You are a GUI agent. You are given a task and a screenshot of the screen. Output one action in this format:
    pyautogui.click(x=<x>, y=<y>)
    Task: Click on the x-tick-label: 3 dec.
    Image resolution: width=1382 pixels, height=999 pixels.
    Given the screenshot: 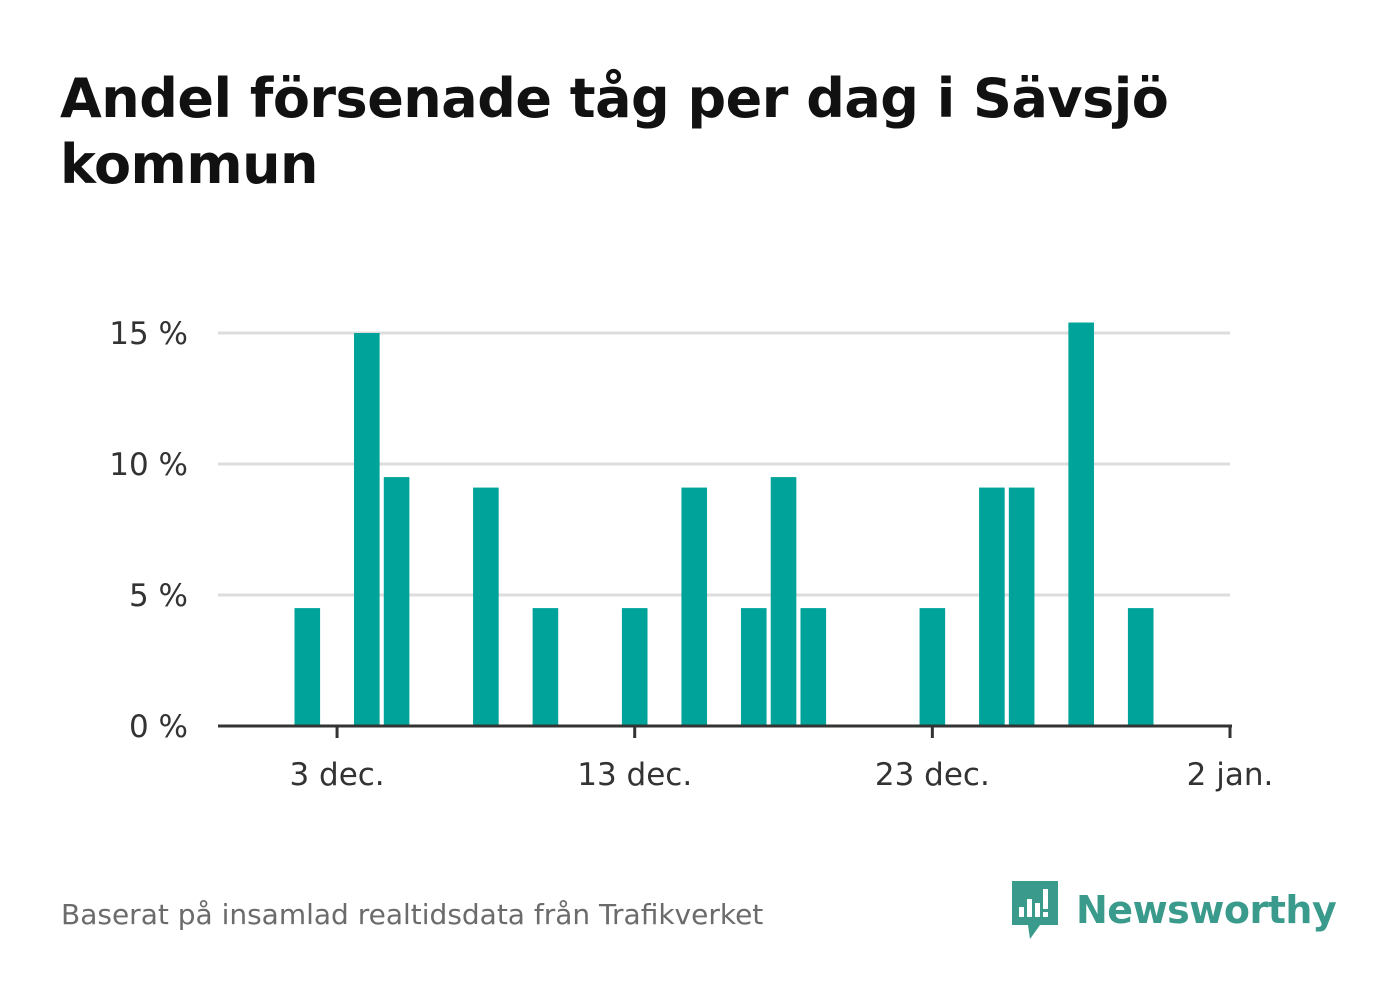 What is the action you would take?
    pyautogui.click(x=336, y=775)
    